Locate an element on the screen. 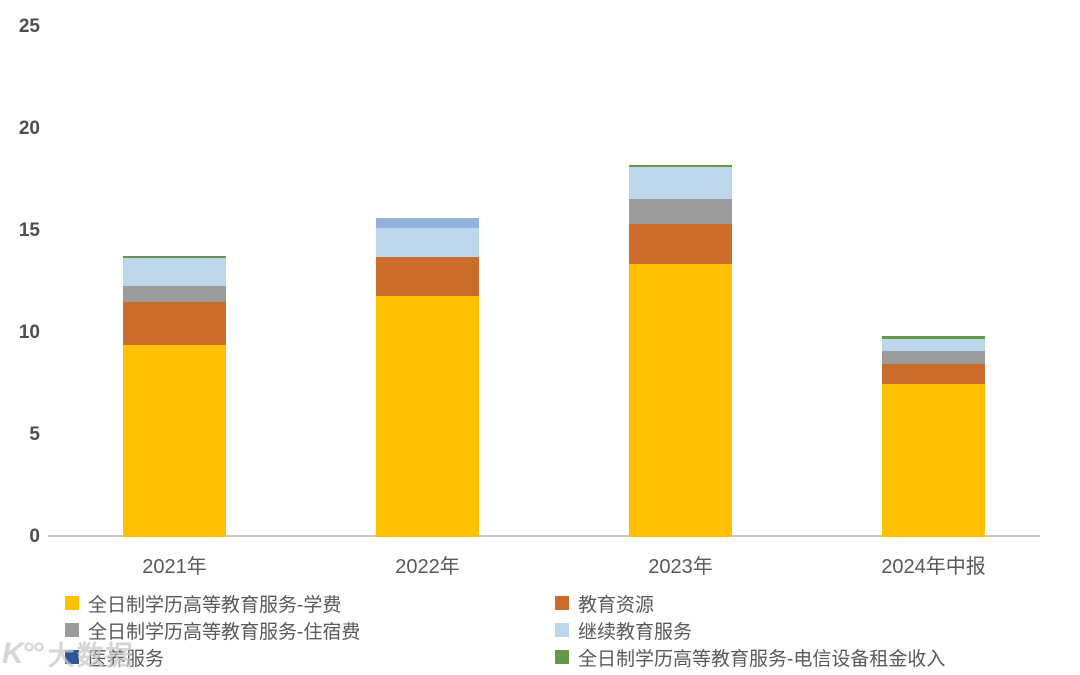  x-axis-label: 2022年 is located at coordinates (427, 567).